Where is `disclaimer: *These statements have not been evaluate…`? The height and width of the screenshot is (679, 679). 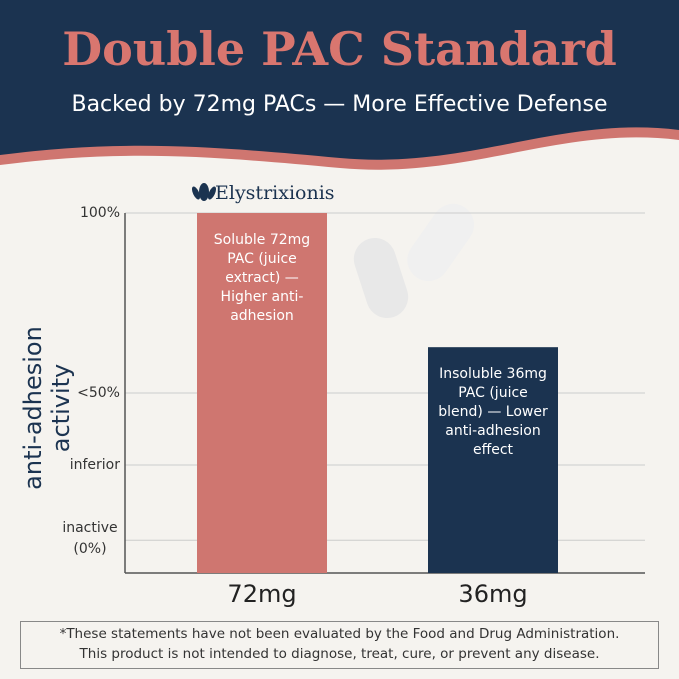 disclaimer: *These statements have not been evaluate… is located at coordinates (339, 645).